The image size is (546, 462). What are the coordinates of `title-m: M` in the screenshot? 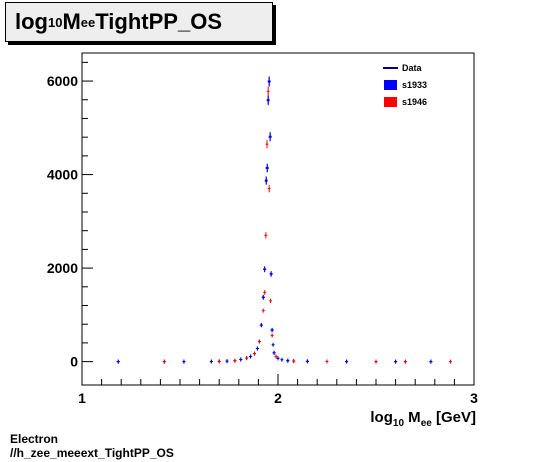 It's located at (71, 21).